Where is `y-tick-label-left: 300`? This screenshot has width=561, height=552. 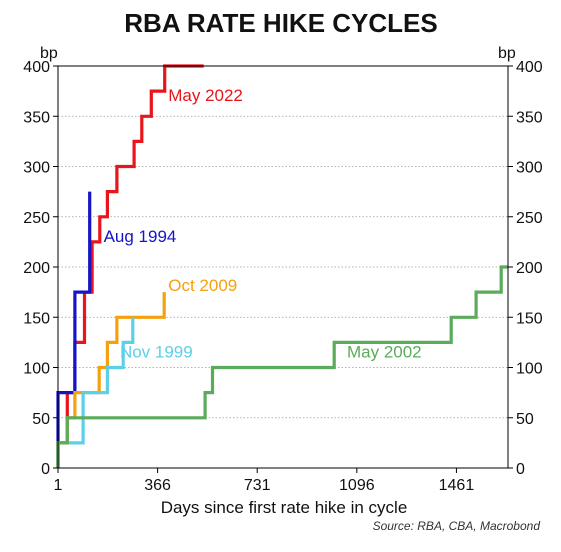 y-tick-label-left: 300 is located at coordinates (36, 168).